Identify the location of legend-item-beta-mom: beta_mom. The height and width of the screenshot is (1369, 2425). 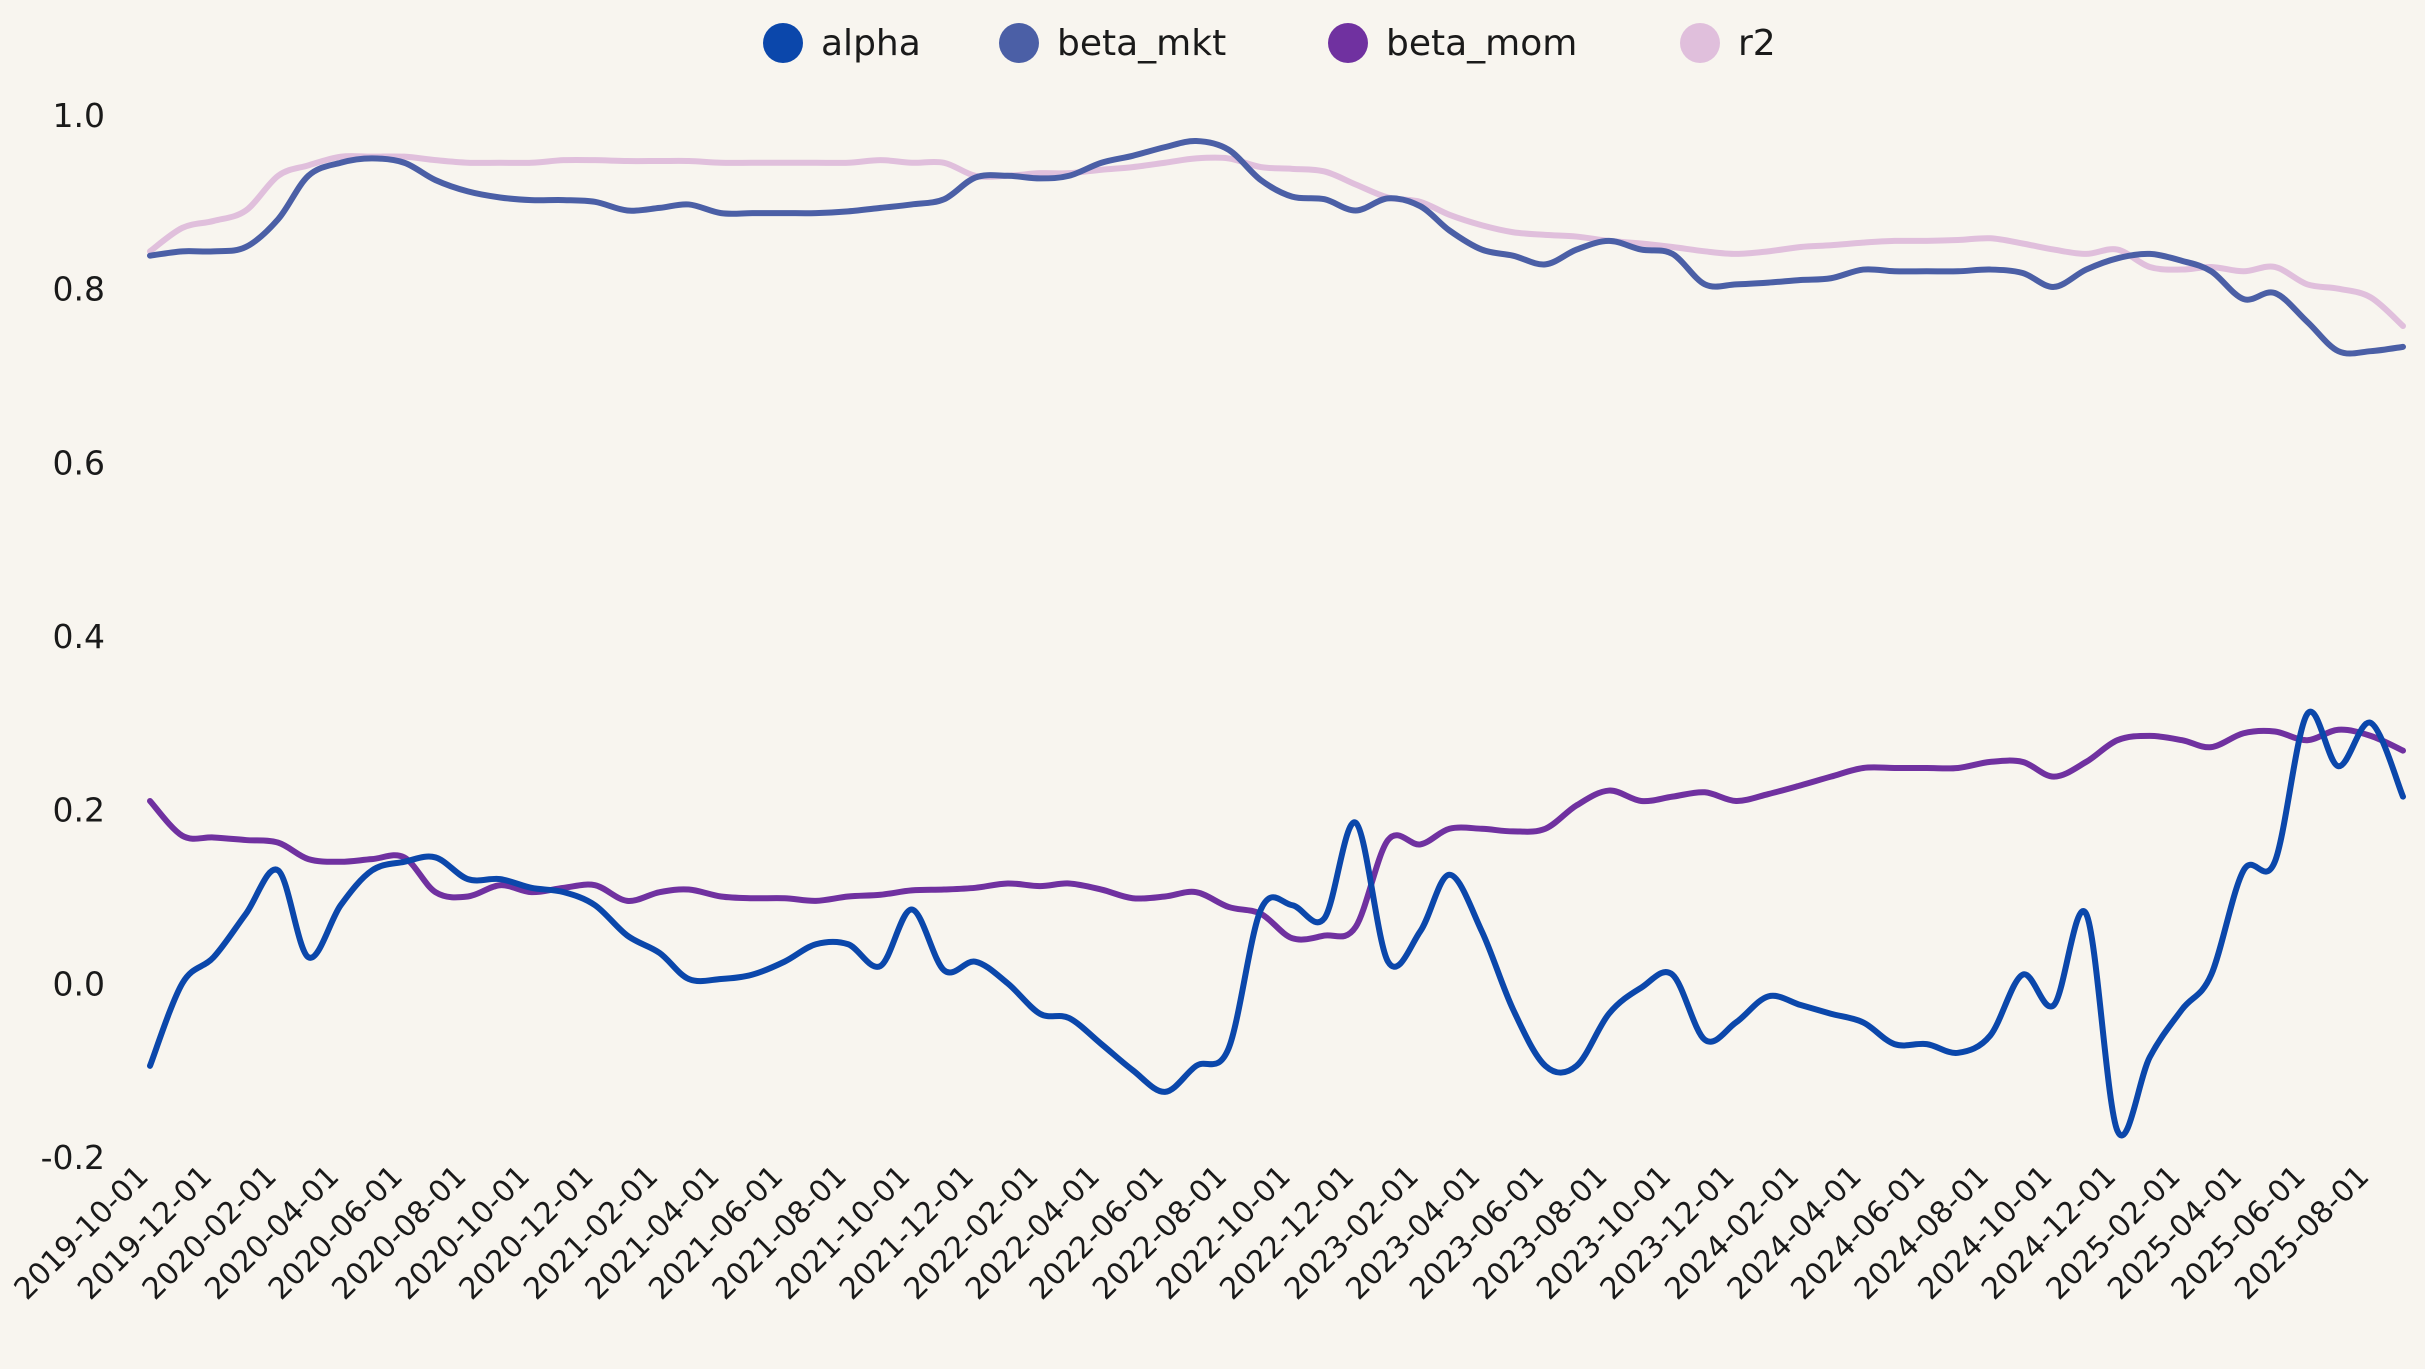
(1452, 43).